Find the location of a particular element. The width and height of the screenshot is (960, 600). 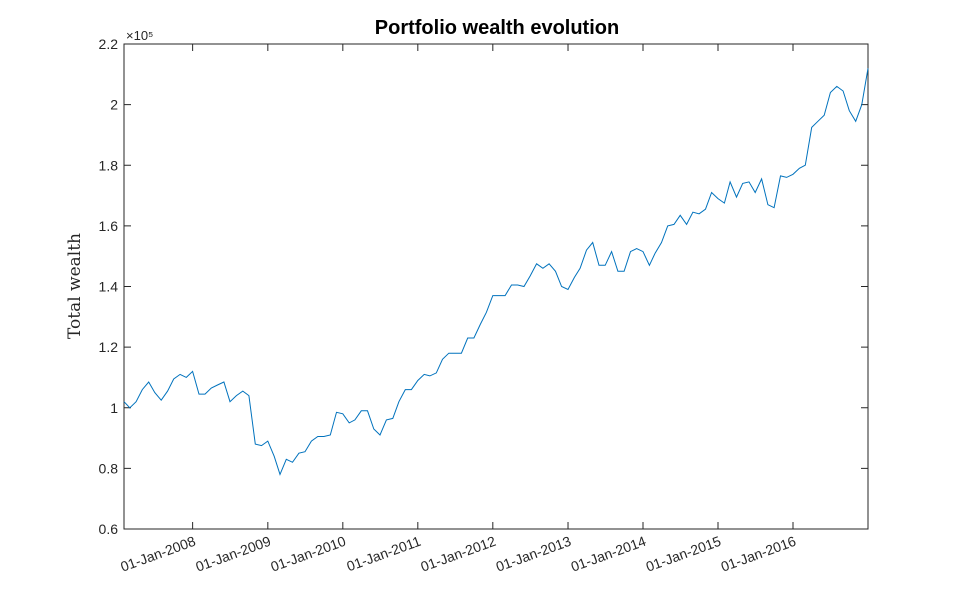

y-tick-label: 0.6 is located at coordinates (109, 529).